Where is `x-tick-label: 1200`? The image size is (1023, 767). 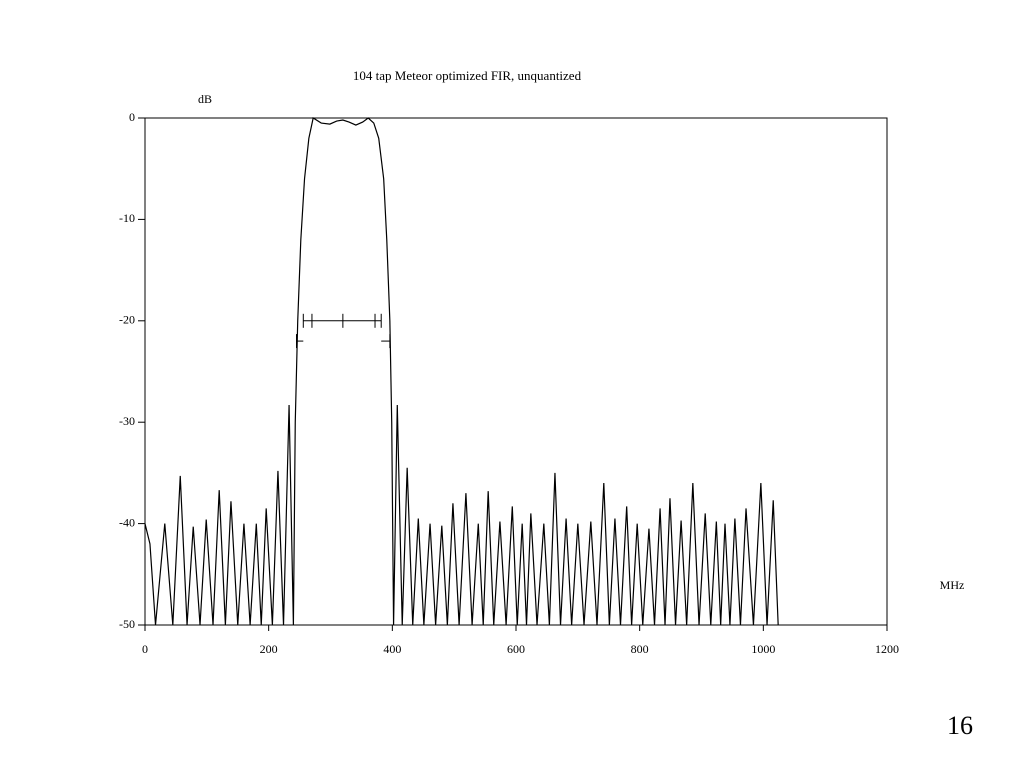 x-tick-label: 1200 is located at coordinates (887, 649).